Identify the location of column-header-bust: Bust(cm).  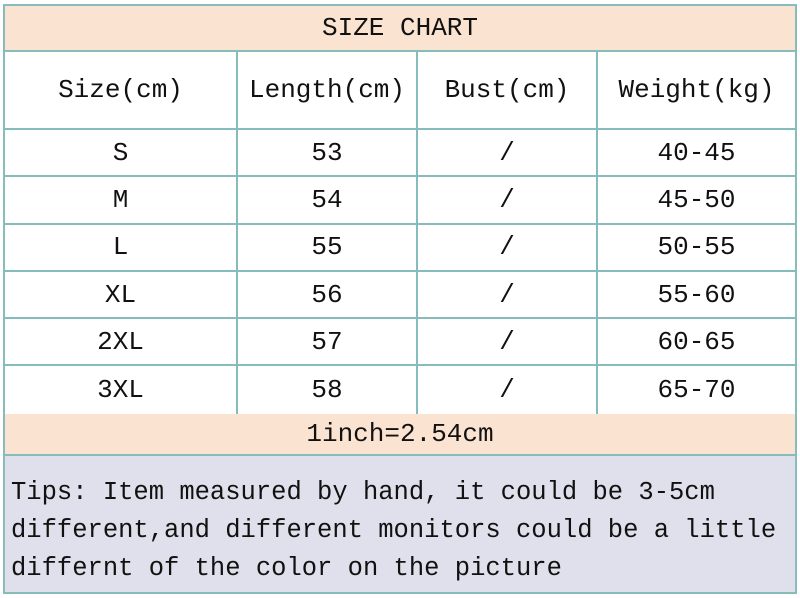
(508, 90).